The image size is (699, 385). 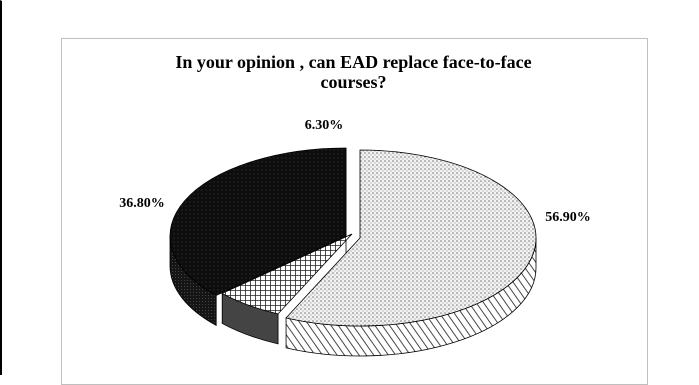 I want to click on page-frame, so click(x=1, y=187).